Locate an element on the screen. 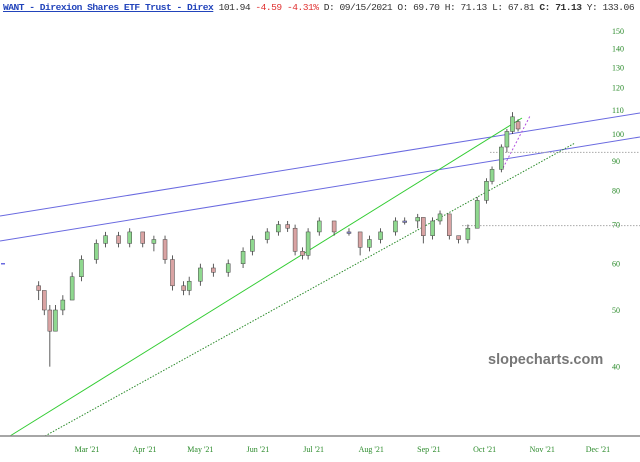  y-tick-label: 120 is located at coordinates (618, 88).